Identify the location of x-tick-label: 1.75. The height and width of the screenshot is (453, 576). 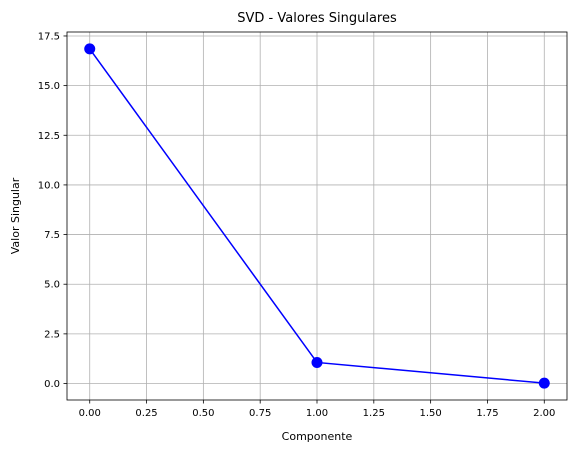
(487, 413).